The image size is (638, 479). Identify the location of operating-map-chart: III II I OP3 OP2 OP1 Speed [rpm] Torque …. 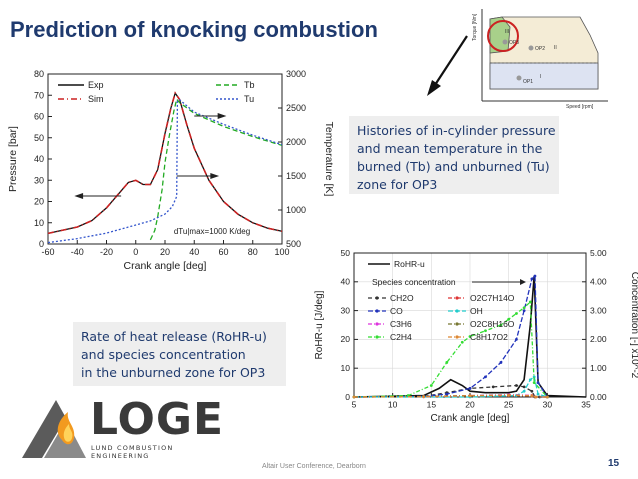
(540, 59).